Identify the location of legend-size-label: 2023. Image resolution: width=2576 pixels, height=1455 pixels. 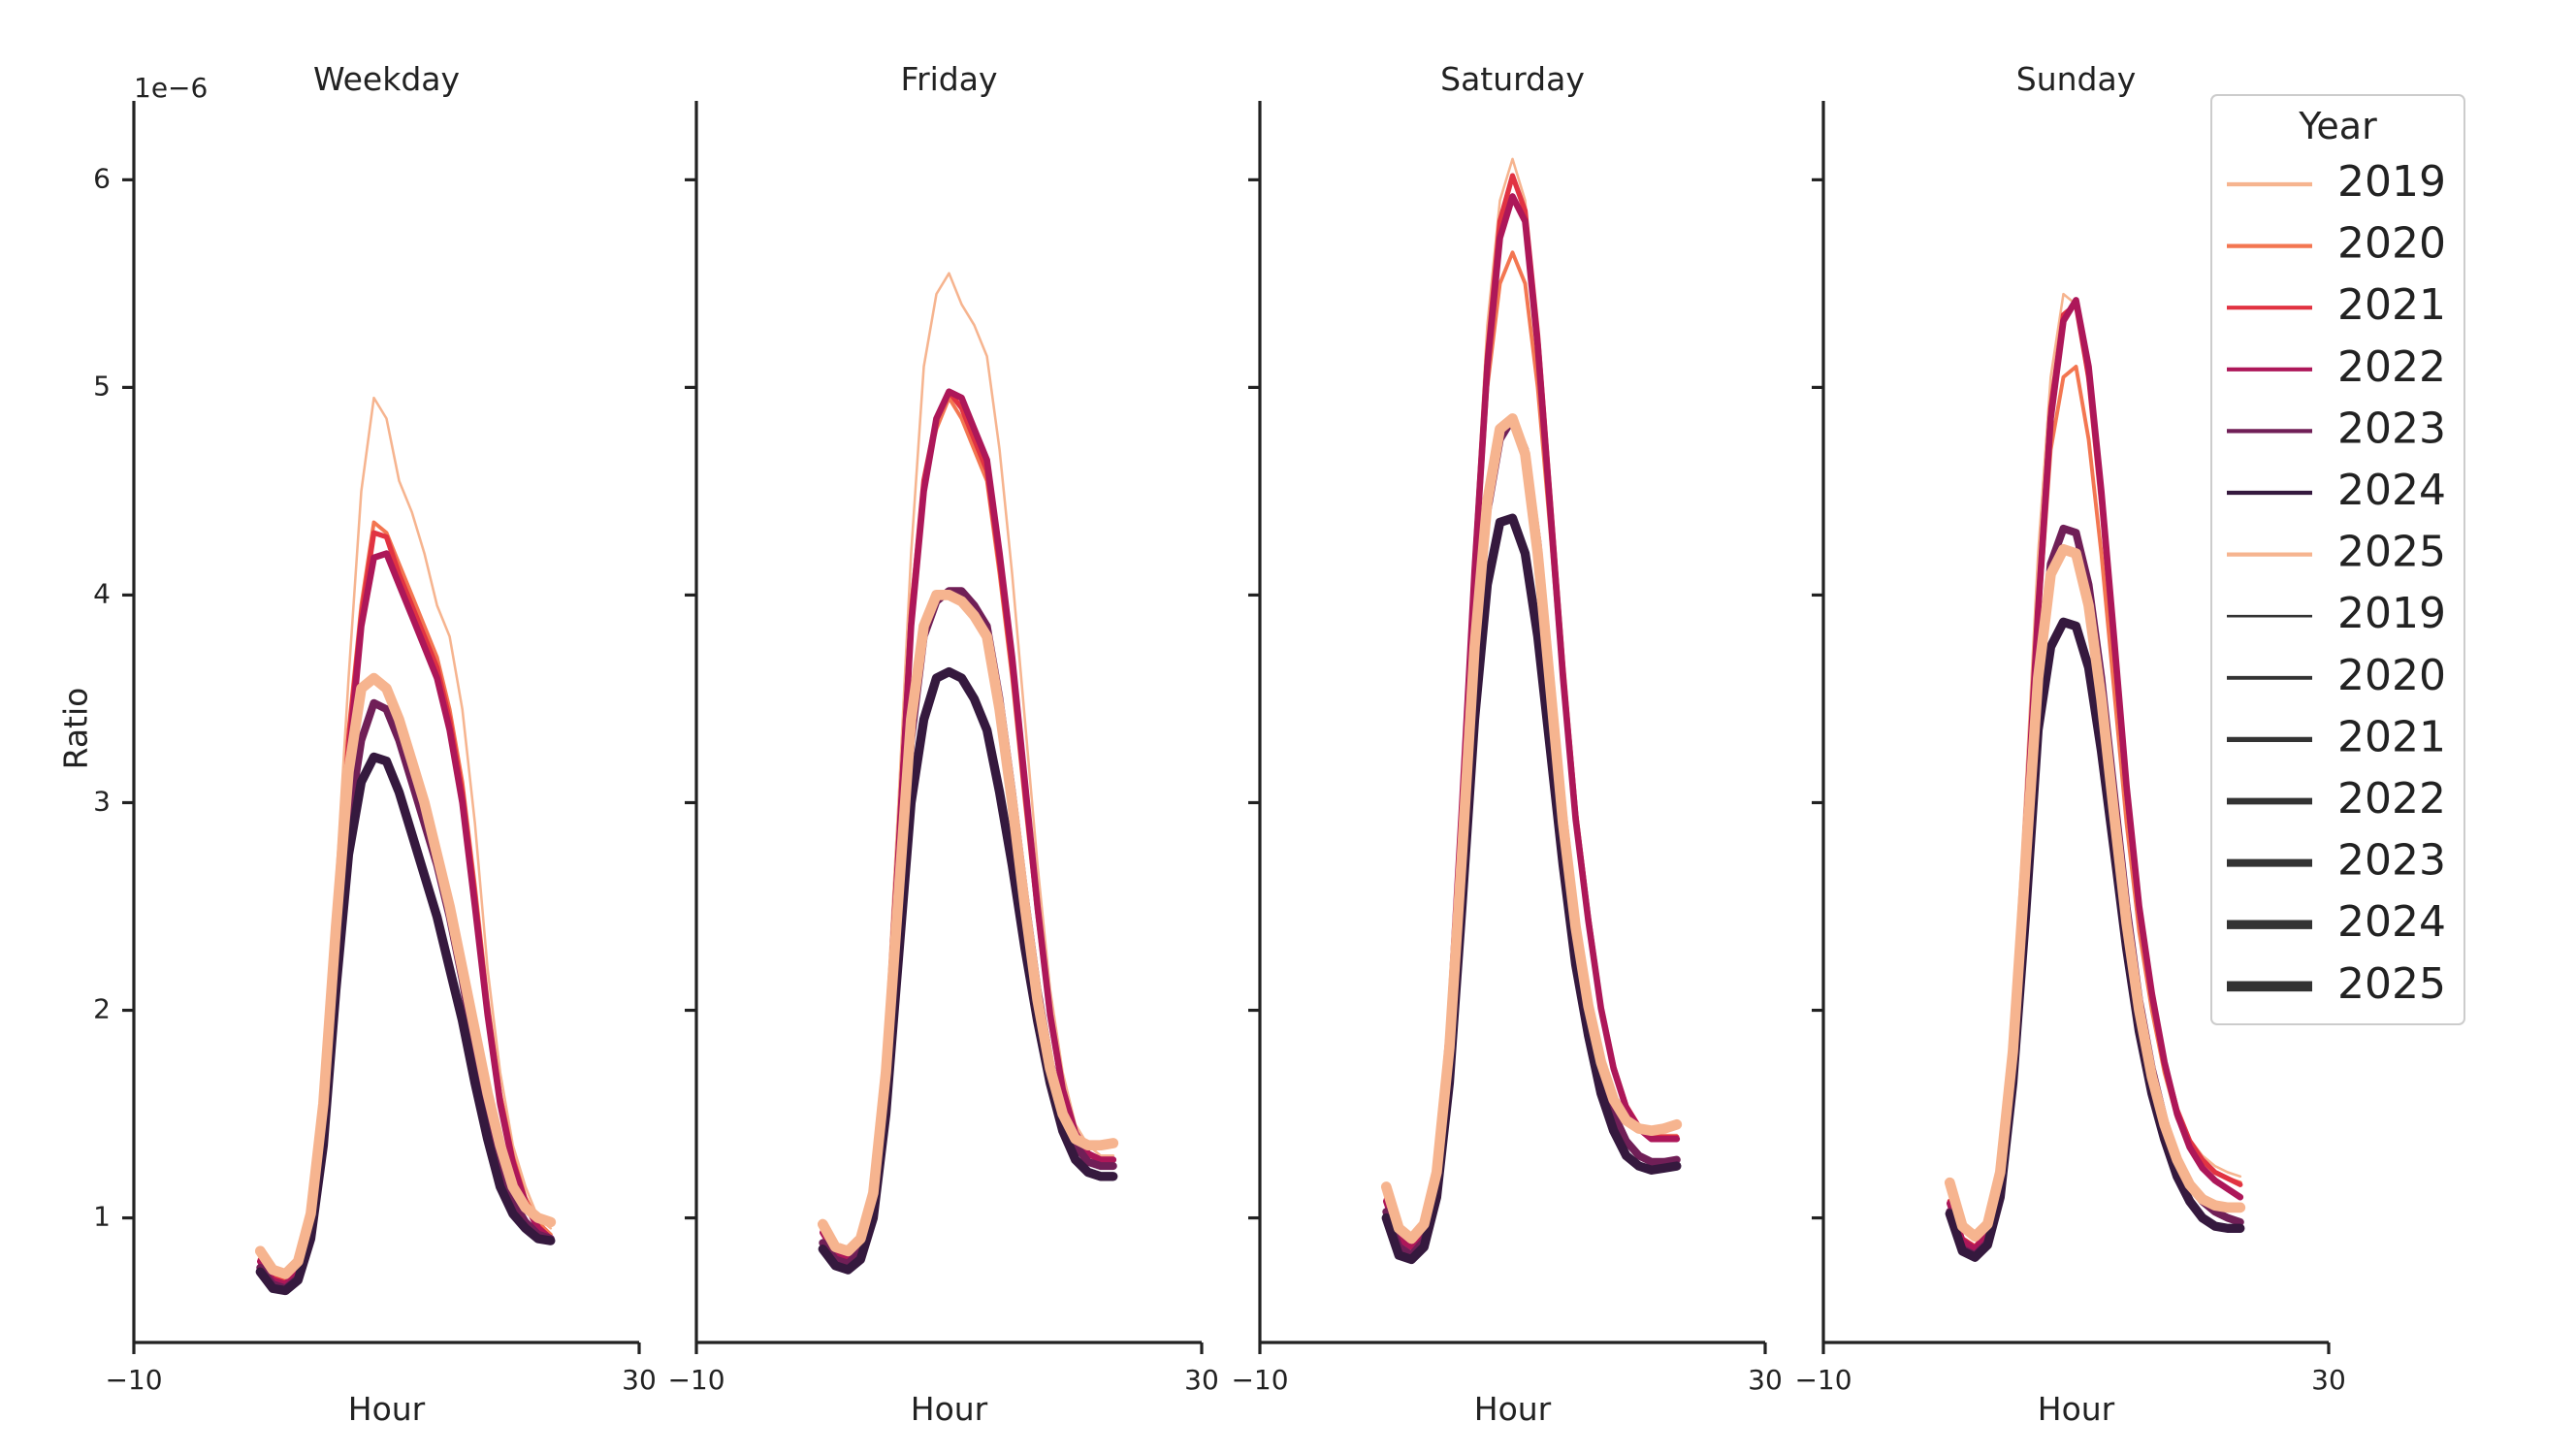
(2391, 861).